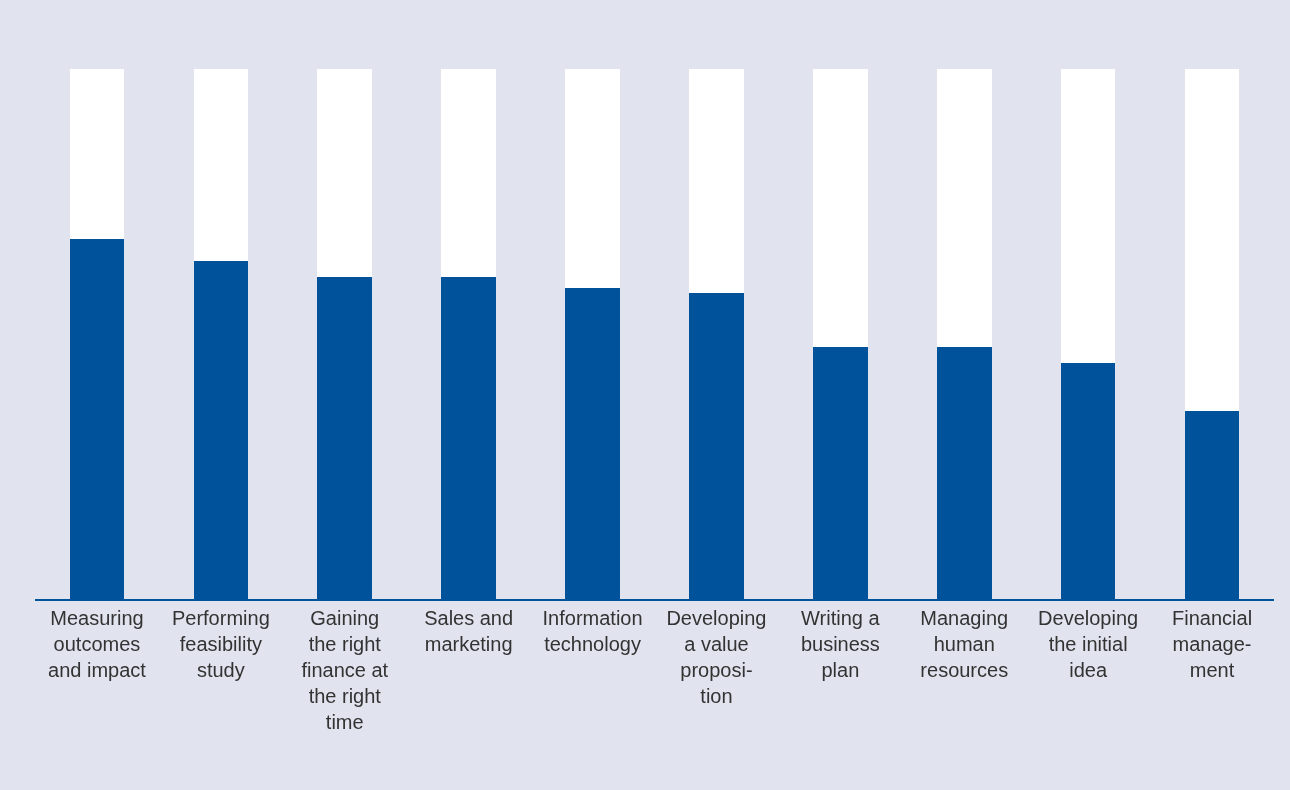 The image size is (1290, 790). I want to click on x-tick-label: Sales and marketing, so click(469, 631).